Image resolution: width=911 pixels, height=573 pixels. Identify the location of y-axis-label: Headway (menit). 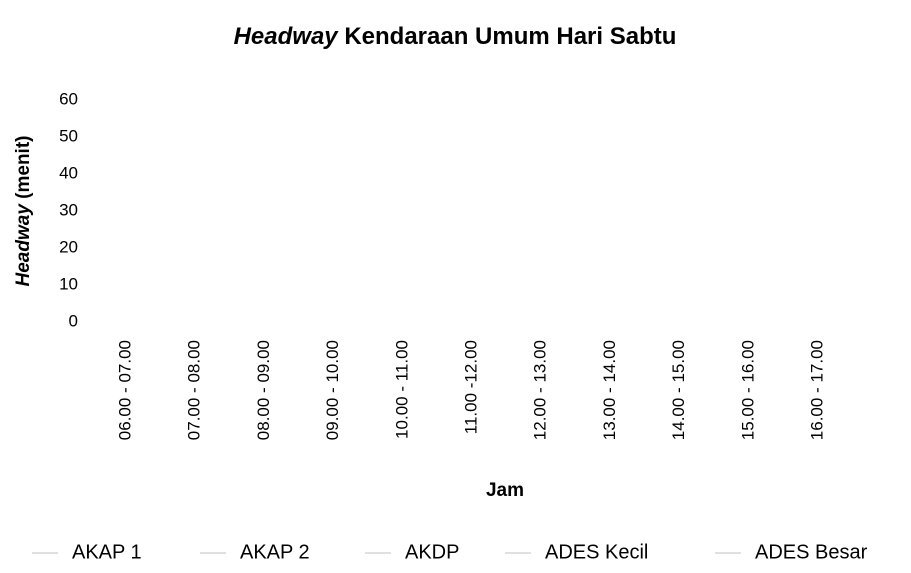
(23, 211).